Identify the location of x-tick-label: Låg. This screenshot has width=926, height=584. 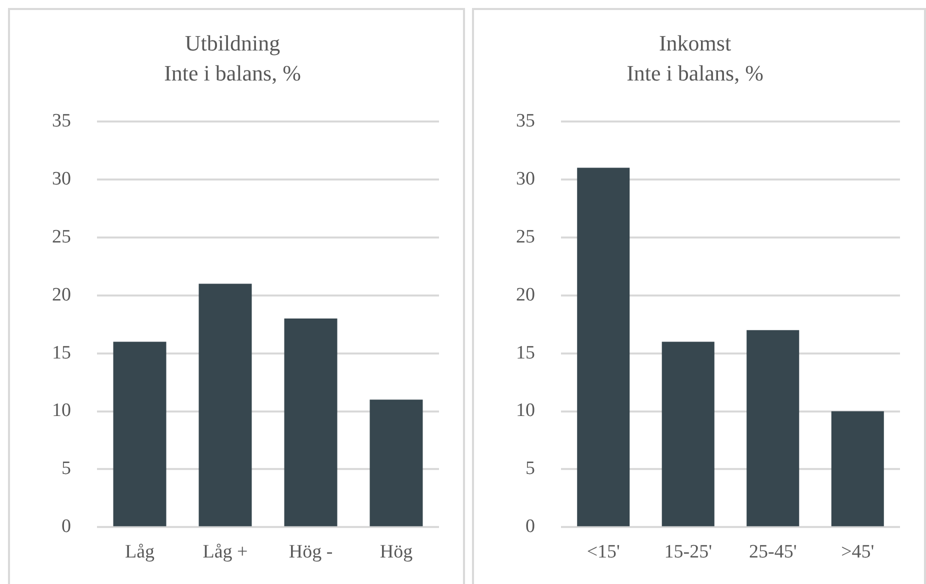
(140, 552).